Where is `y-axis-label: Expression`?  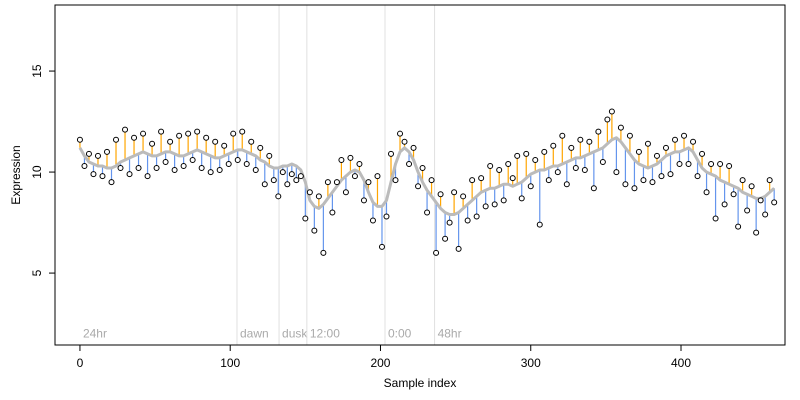 y-axis-label: Expression is located at coordinates (16, 174).